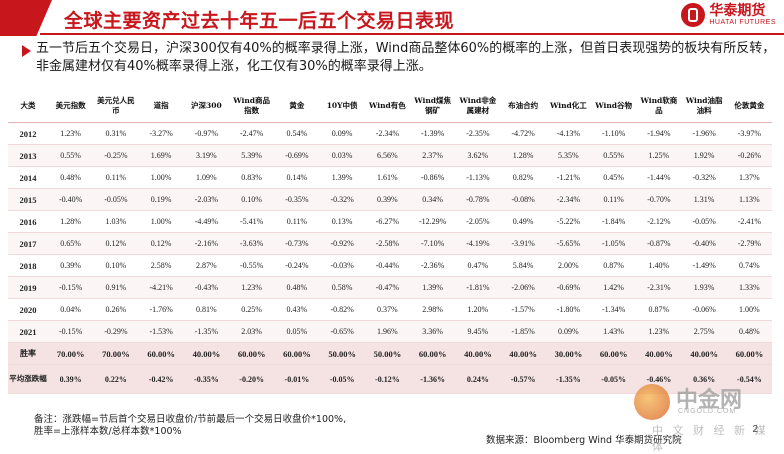 This screenshot has height=454, width=784. What do you see at coordinates (705, 415) in the screenshot?
I see `watermark: 中金网 CNGOLD.COM 中 文 财 经 新 媒 体` at bounding box center [705, 415].